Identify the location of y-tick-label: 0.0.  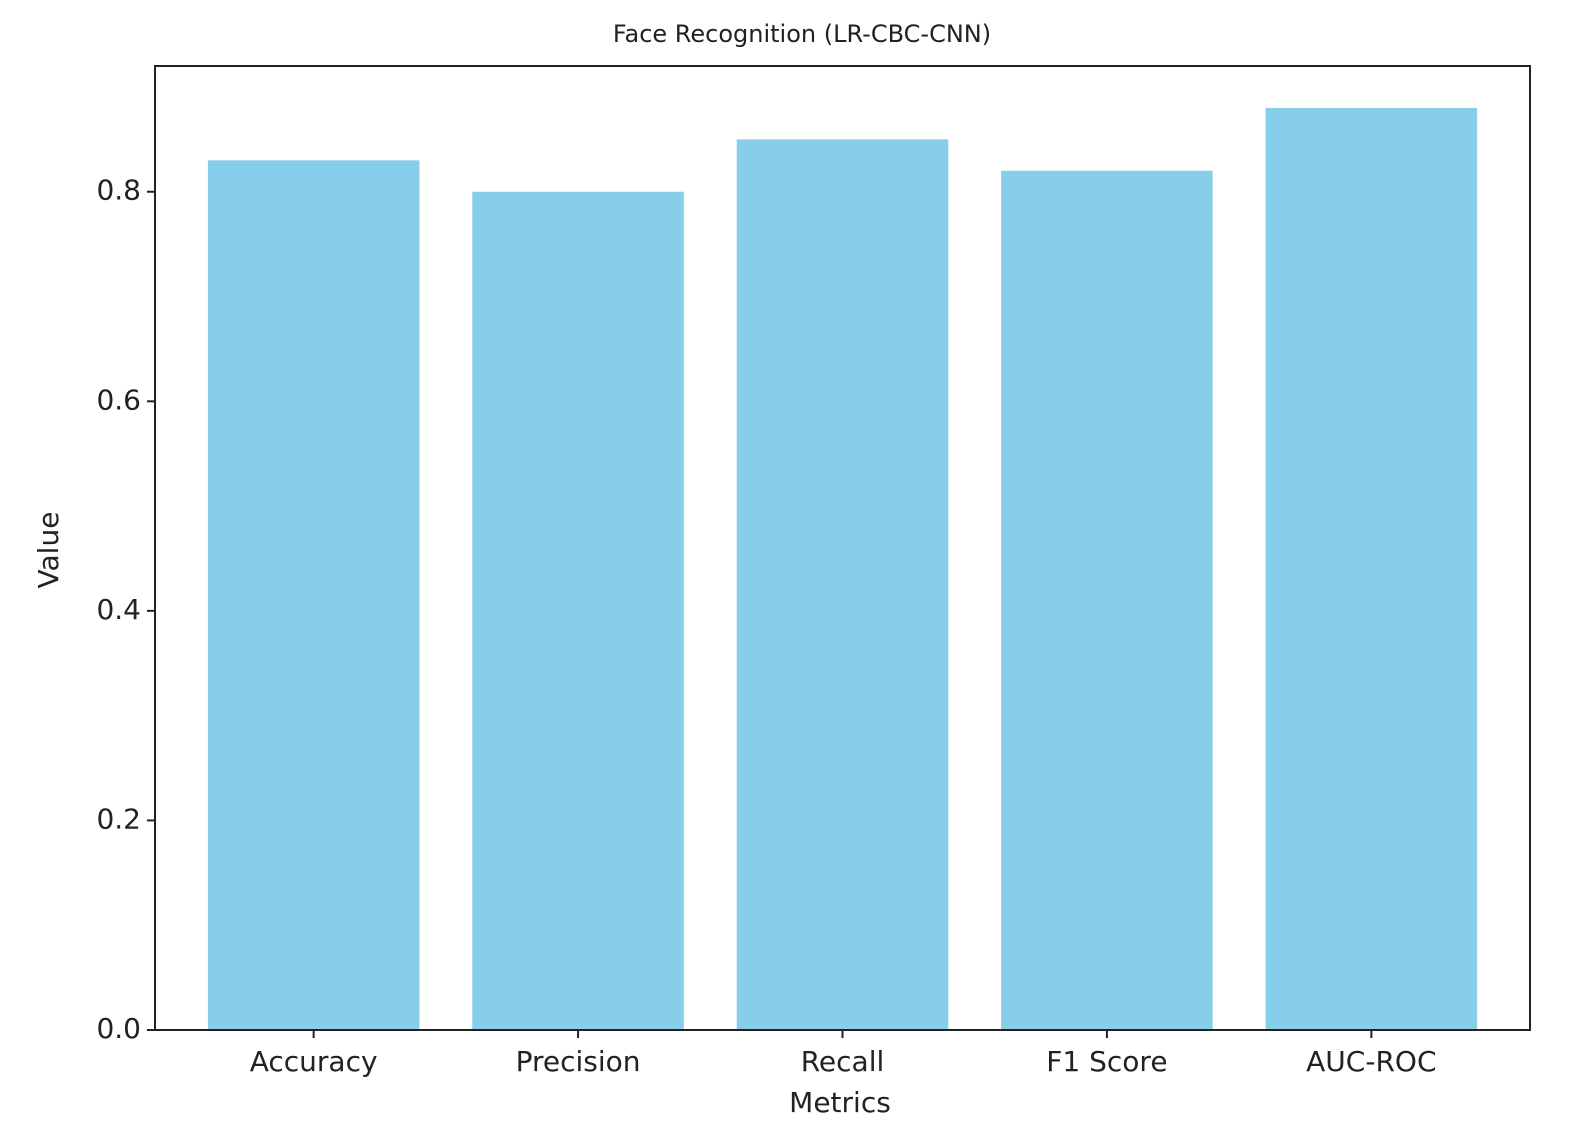
(118, 1028).